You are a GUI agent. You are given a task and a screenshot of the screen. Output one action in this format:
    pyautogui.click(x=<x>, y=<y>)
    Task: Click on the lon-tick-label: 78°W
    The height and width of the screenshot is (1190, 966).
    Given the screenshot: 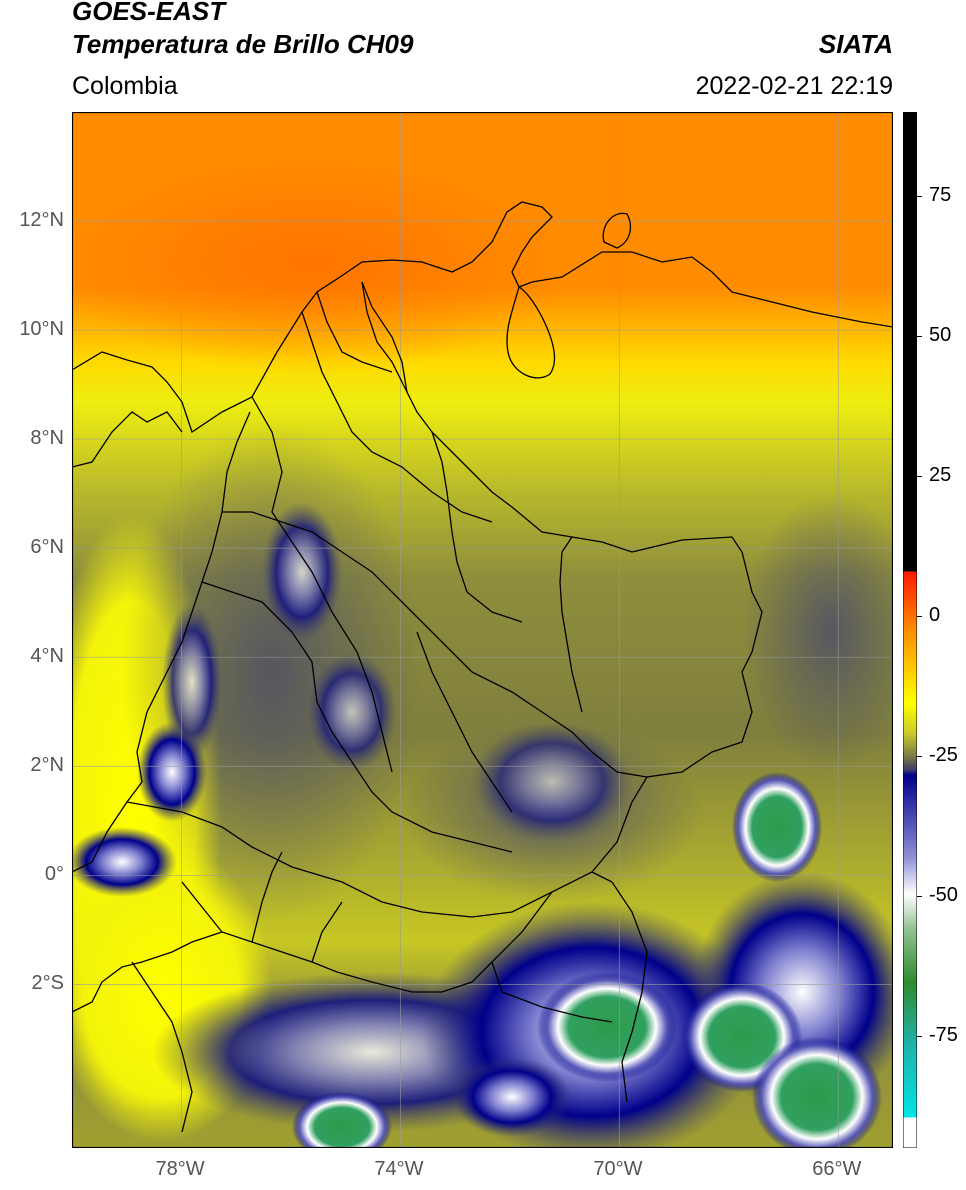 What is the action you would take?
    pyautogui.click(x=180, y=1169)
    